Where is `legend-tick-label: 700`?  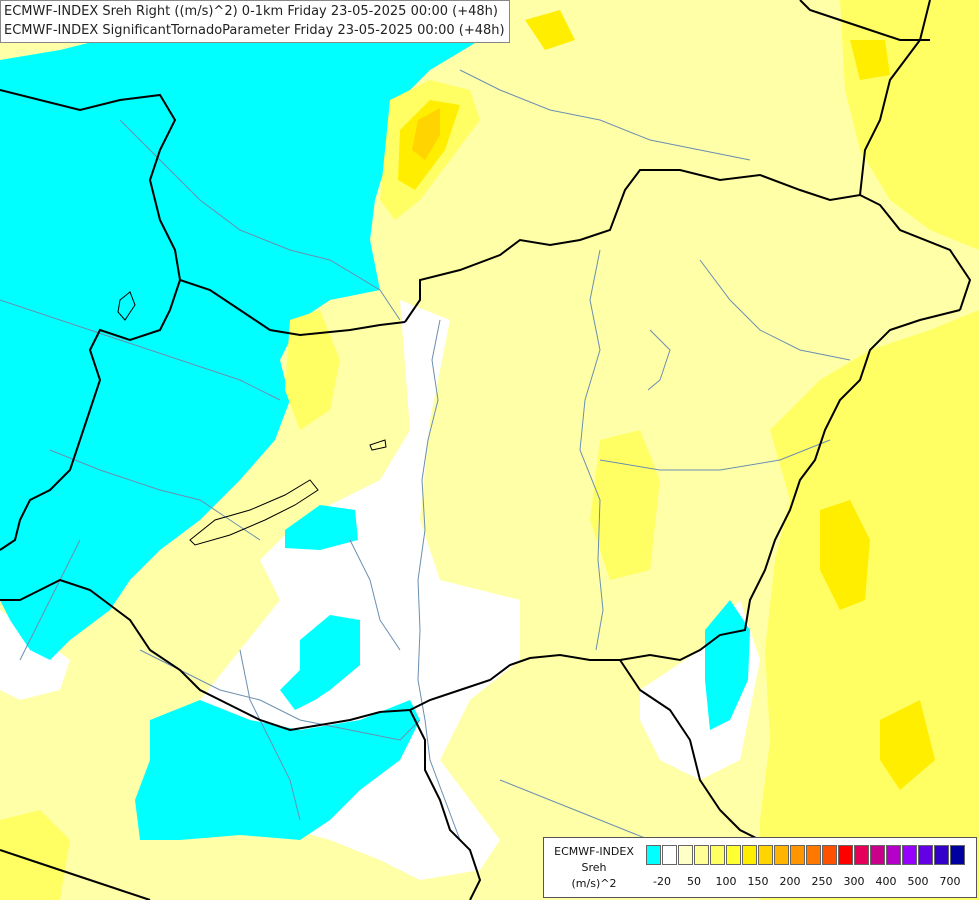 legend-tick-label: 700 is located at coordinates (950, 881).